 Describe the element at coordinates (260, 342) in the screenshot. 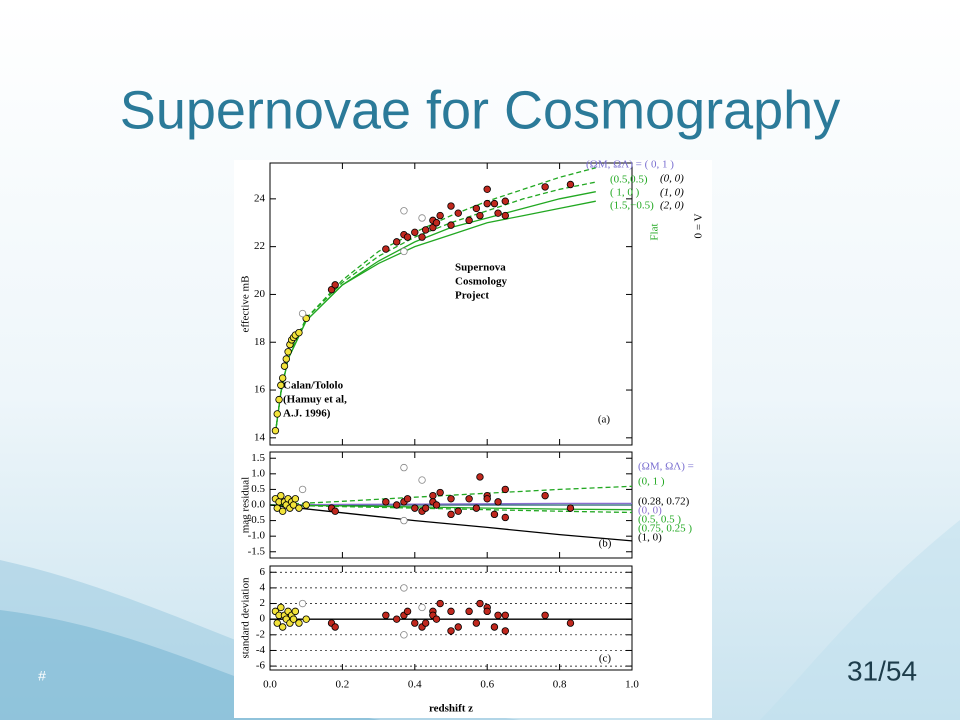

I see `y-tick-label: 18` at that location.